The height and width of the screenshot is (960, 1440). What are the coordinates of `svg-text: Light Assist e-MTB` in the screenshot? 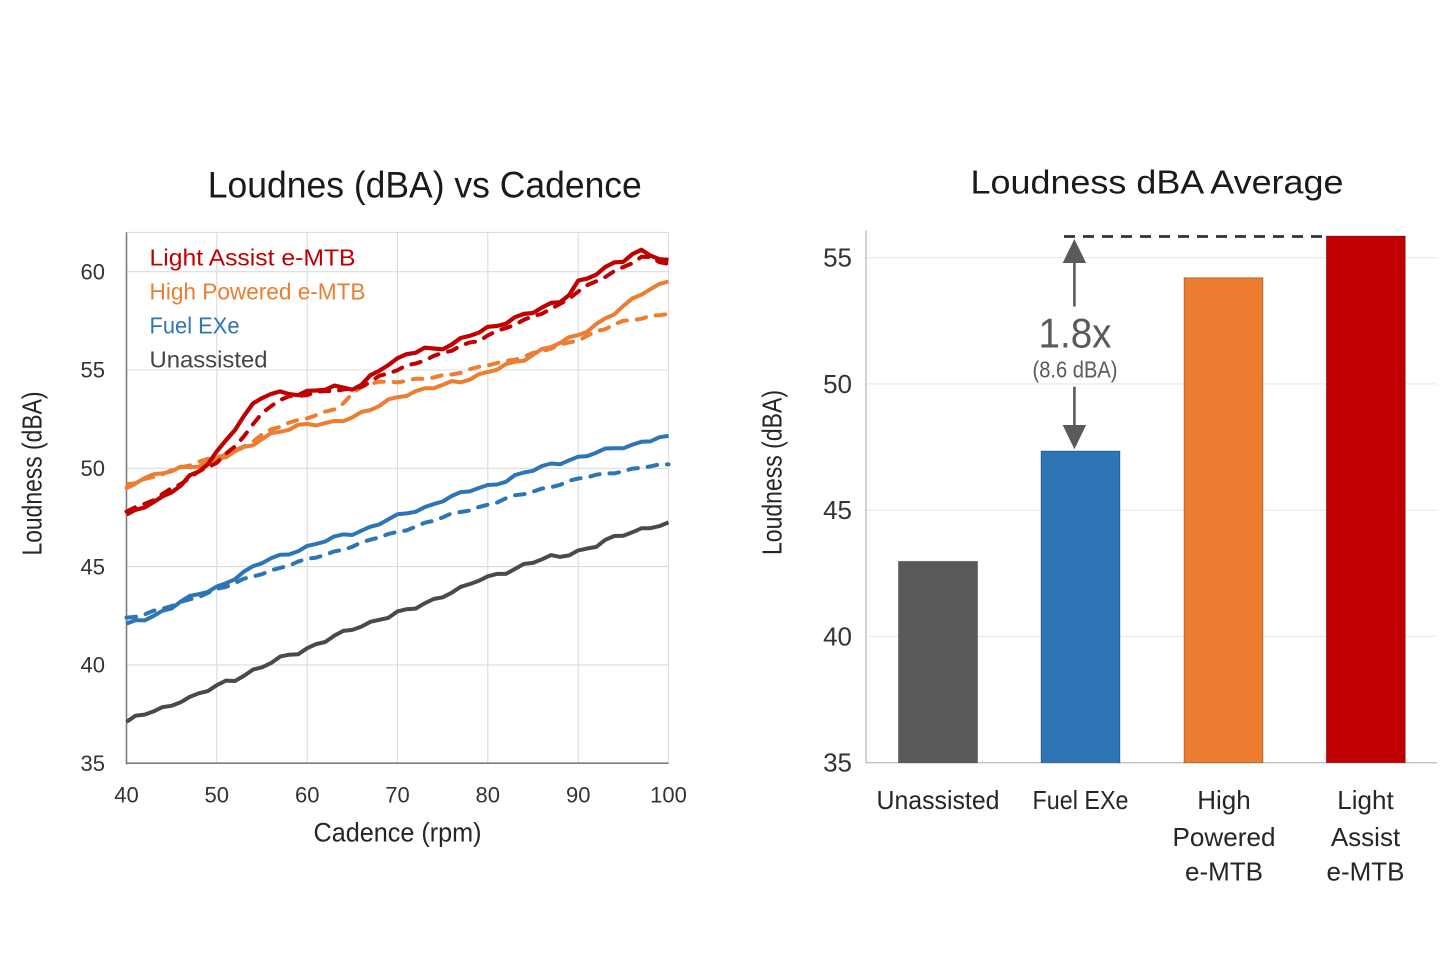 It's located at (253, 258).